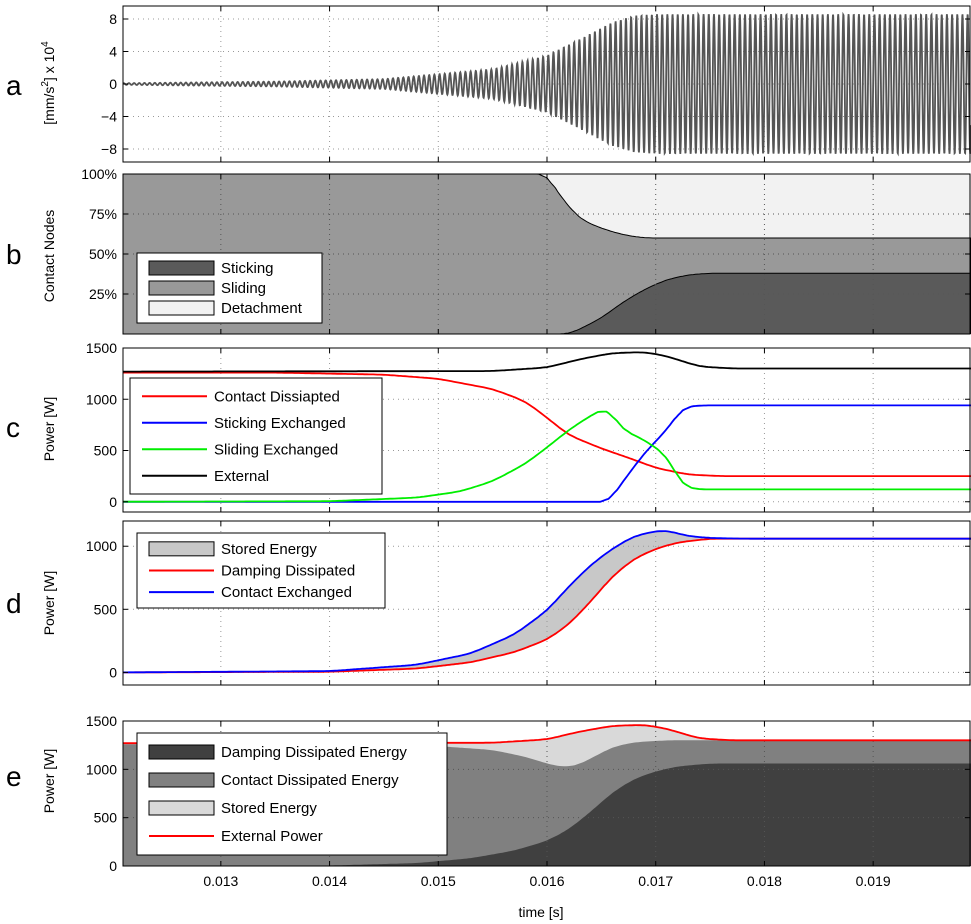 This screenshot has width=971, height=924. What do you see at coordinates (113, 19) in the screenshot?
I see `ytick-label-0: 8` at bounding box center [113, 19].